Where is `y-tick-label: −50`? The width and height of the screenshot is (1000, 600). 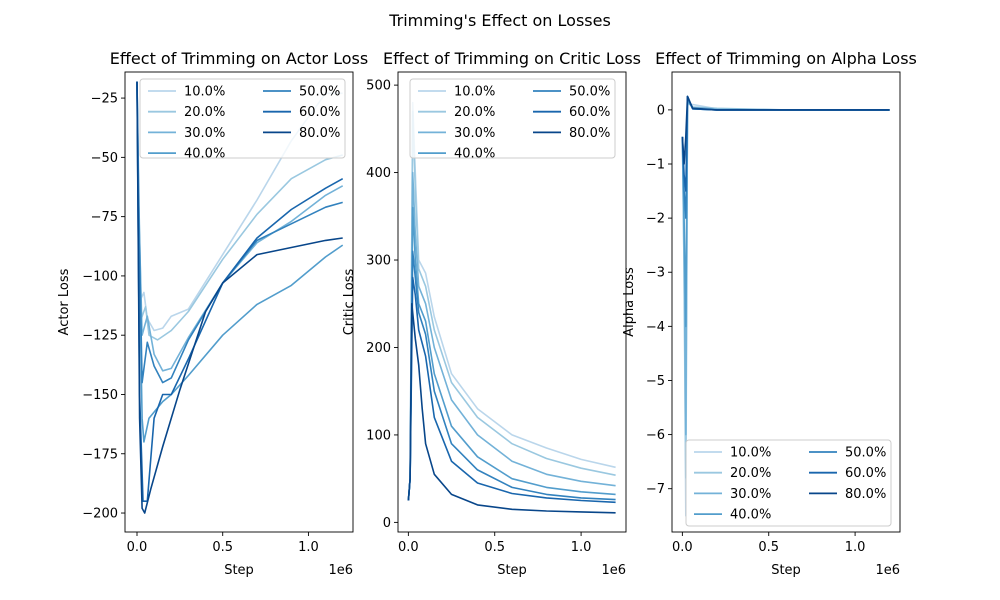
y-tick-label: −50 is located at coordinates (104, 158).